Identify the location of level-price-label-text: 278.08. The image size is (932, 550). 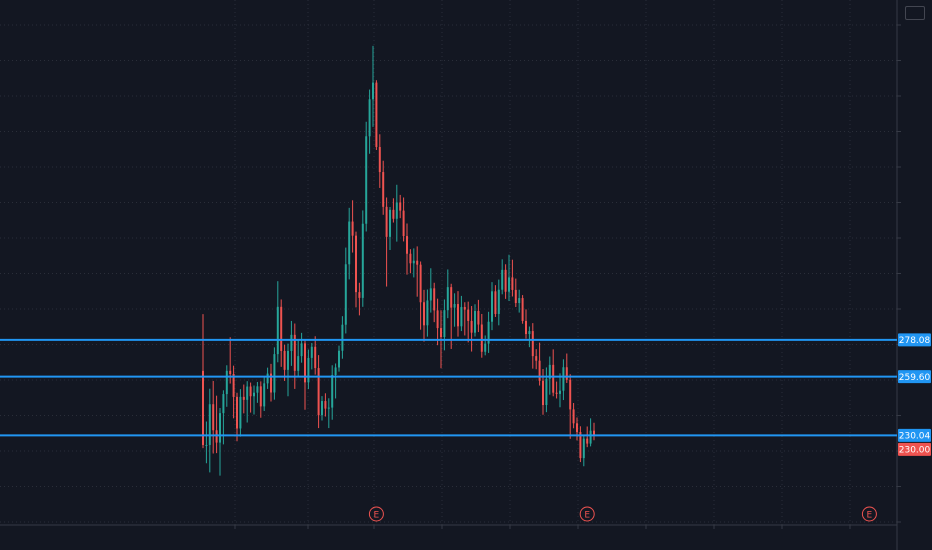
(915, 341).